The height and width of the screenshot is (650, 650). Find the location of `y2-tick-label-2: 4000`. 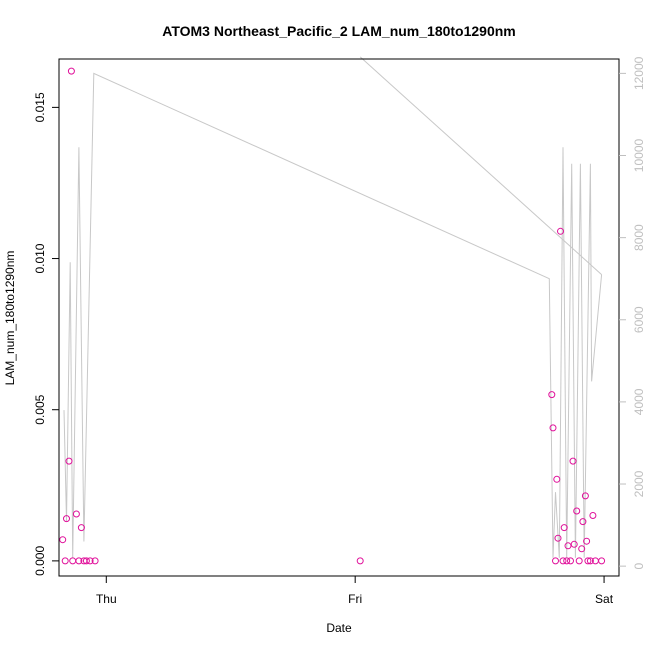

y2-tick-label-2: 4000 is located at coordinates (639, 401).